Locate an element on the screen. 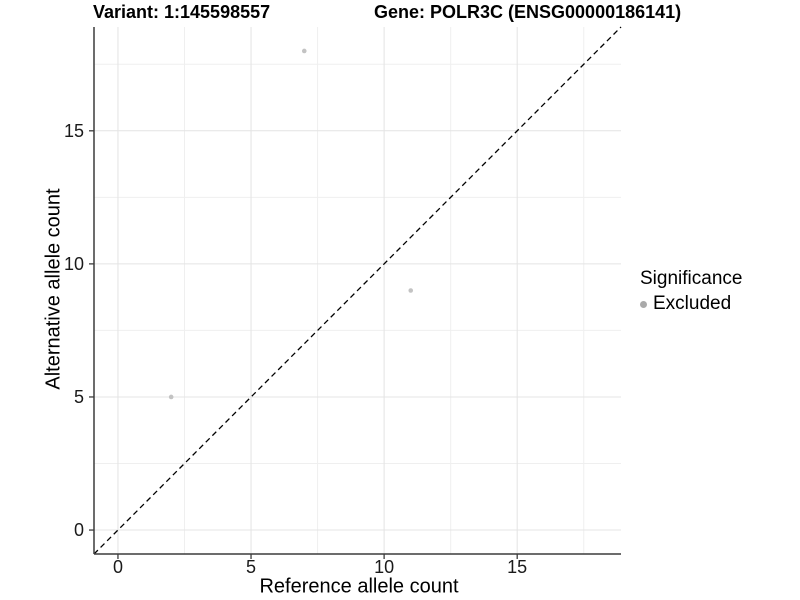  y-tick-label: 10 is located at coordinates (74, 264).